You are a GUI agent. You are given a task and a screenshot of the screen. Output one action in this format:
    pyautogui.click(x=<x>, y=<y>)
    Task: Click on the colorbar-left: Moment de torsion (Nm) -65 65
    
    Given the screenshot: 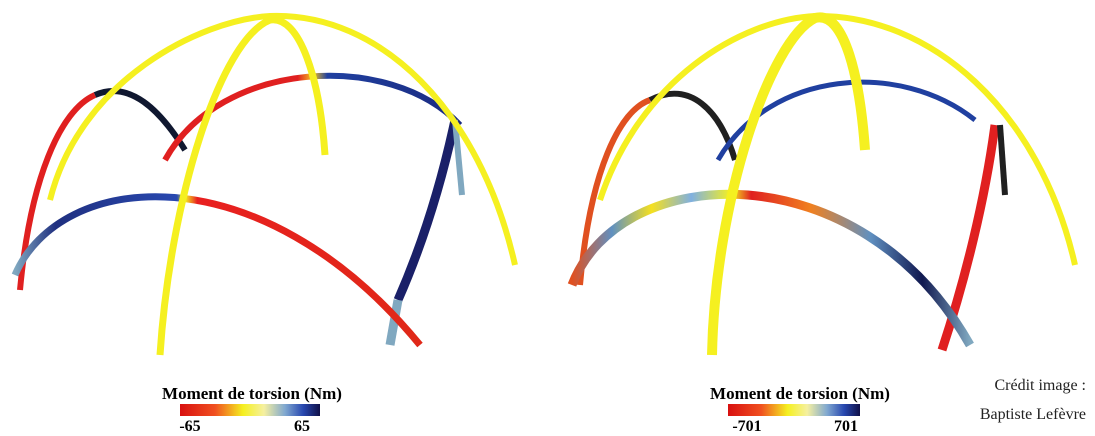 What is the action you would take?
    pyautogui.click(x=252, y=409)
    